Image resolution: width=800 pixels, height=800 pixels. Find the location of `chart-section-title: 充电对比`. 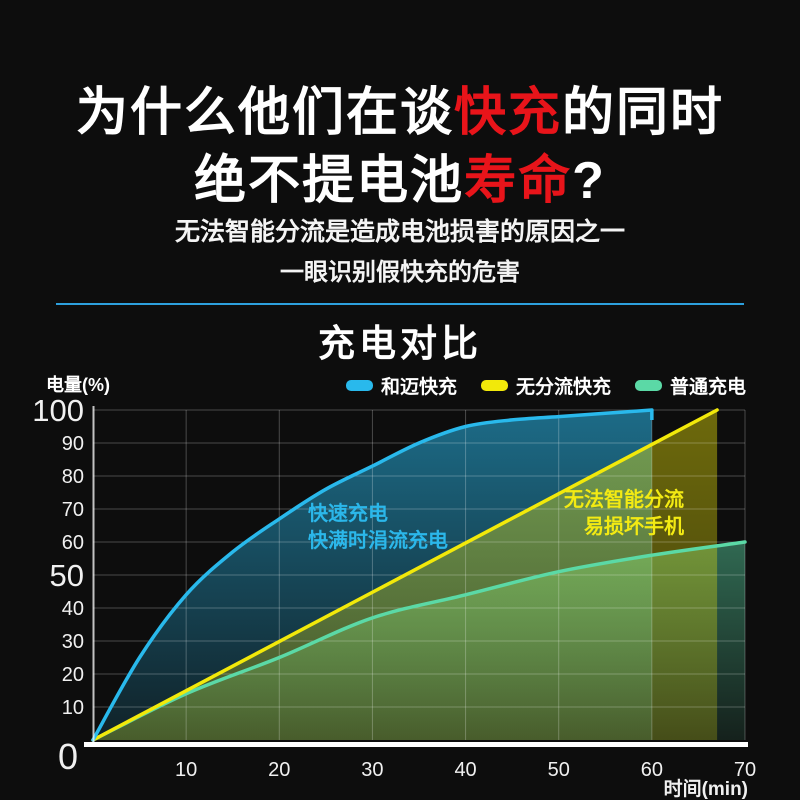

chart-section-title: 充电对比 is located at coordinates (400, 343).